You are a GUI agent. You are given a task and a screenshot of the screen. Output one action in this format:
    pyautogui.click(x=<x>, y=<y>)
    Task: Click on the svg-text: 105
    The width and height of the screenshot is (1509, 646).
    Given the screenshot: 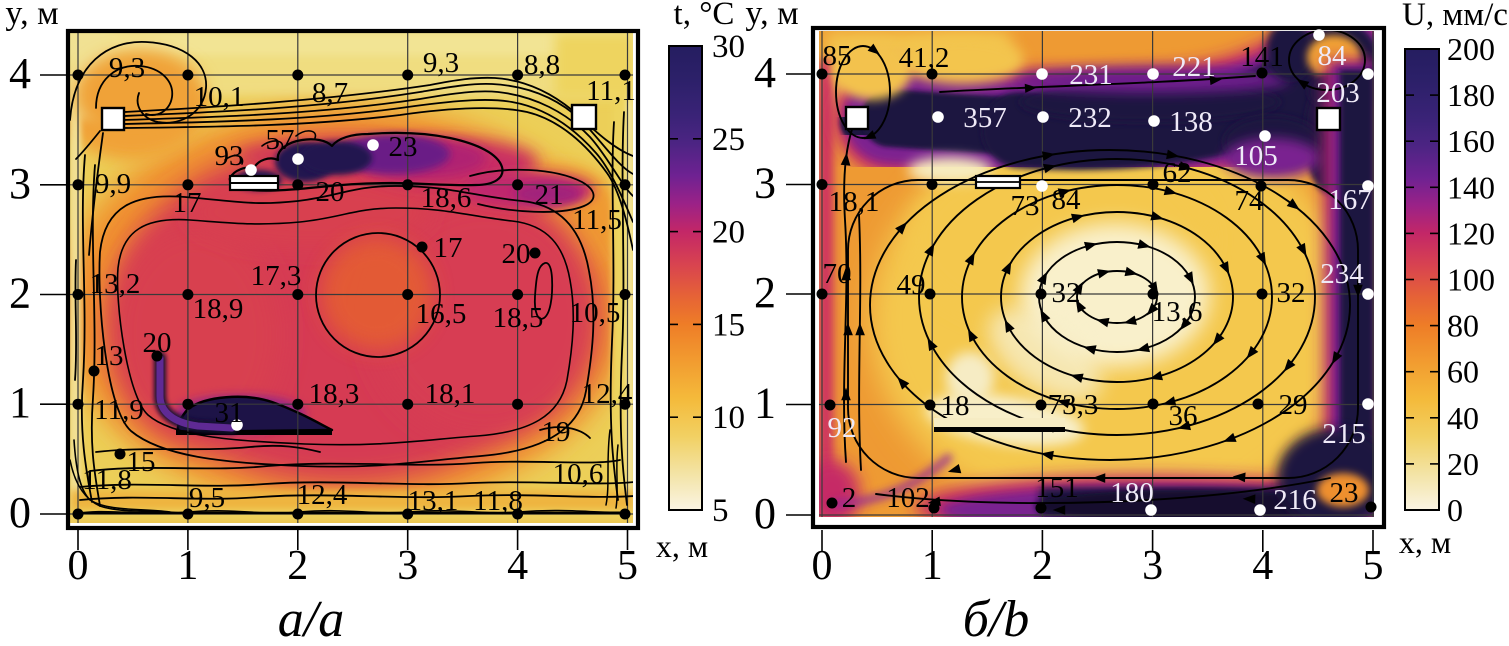 What is the action you would take?
    pyautogui.click(x=1256, y=156)
    